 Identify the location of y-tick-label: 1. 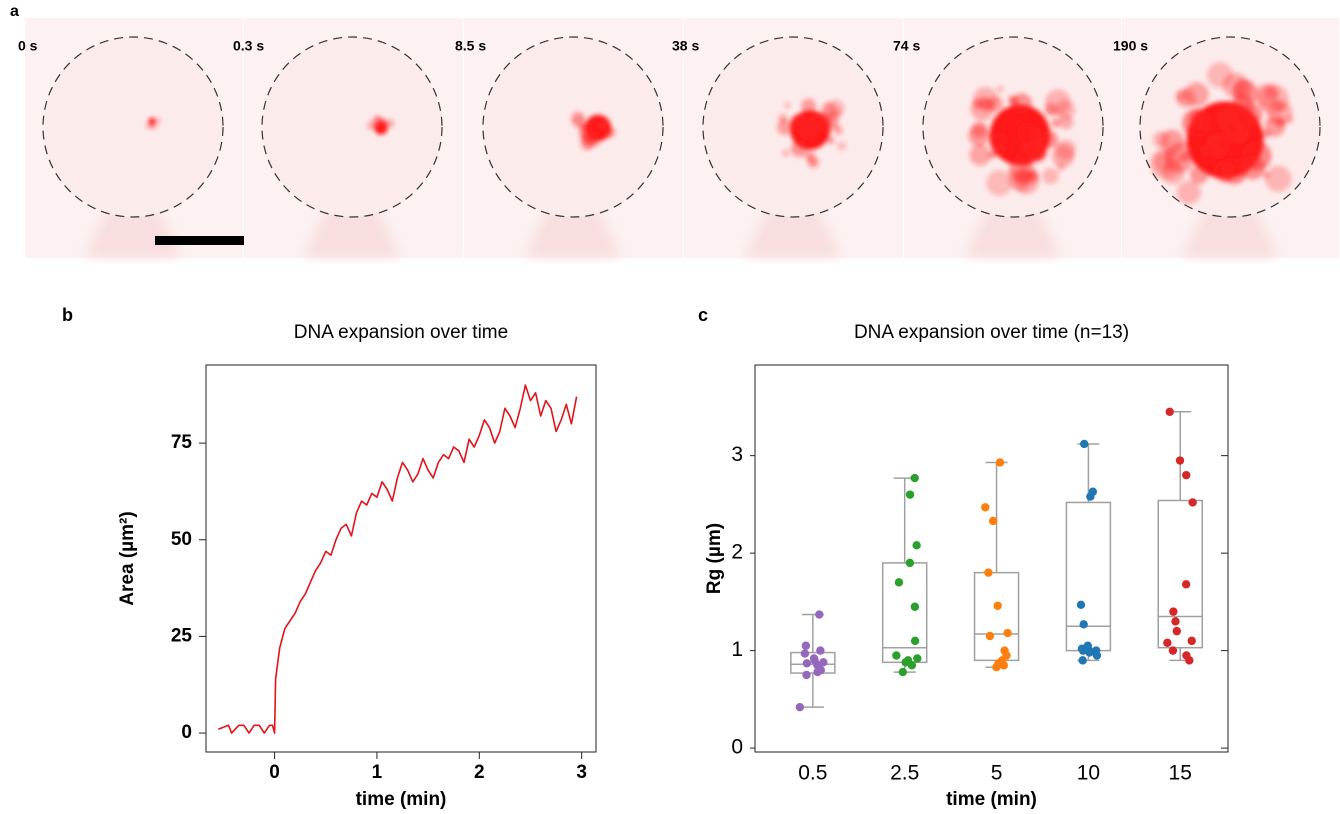
(737, 649).